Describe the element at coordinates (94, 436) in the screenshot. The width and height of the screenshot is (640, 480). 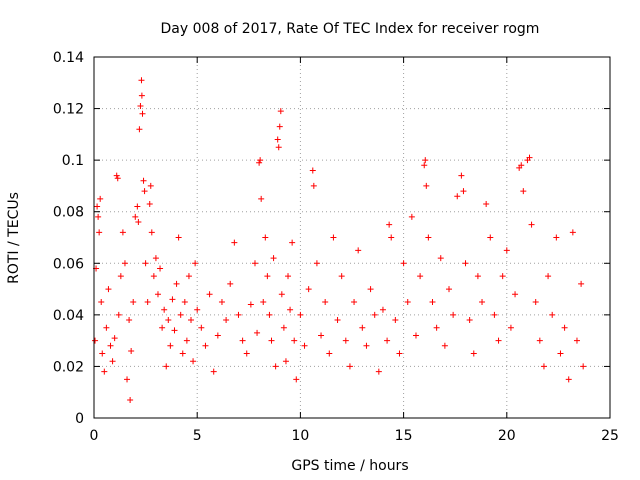
I see `x-tick-label: 0` at that location.